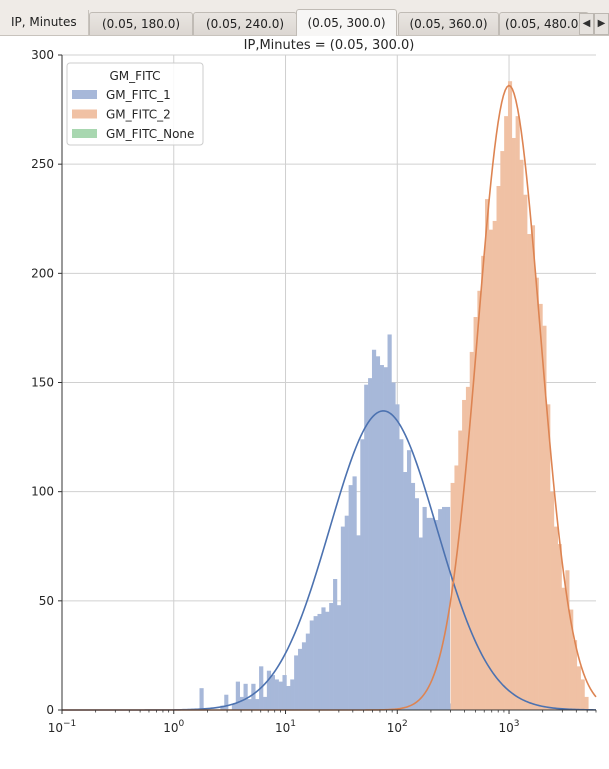 Image resolution: width=609 pixels, height=769 pixels. I want to click on y-tick-label: 300, so click(42, 55).